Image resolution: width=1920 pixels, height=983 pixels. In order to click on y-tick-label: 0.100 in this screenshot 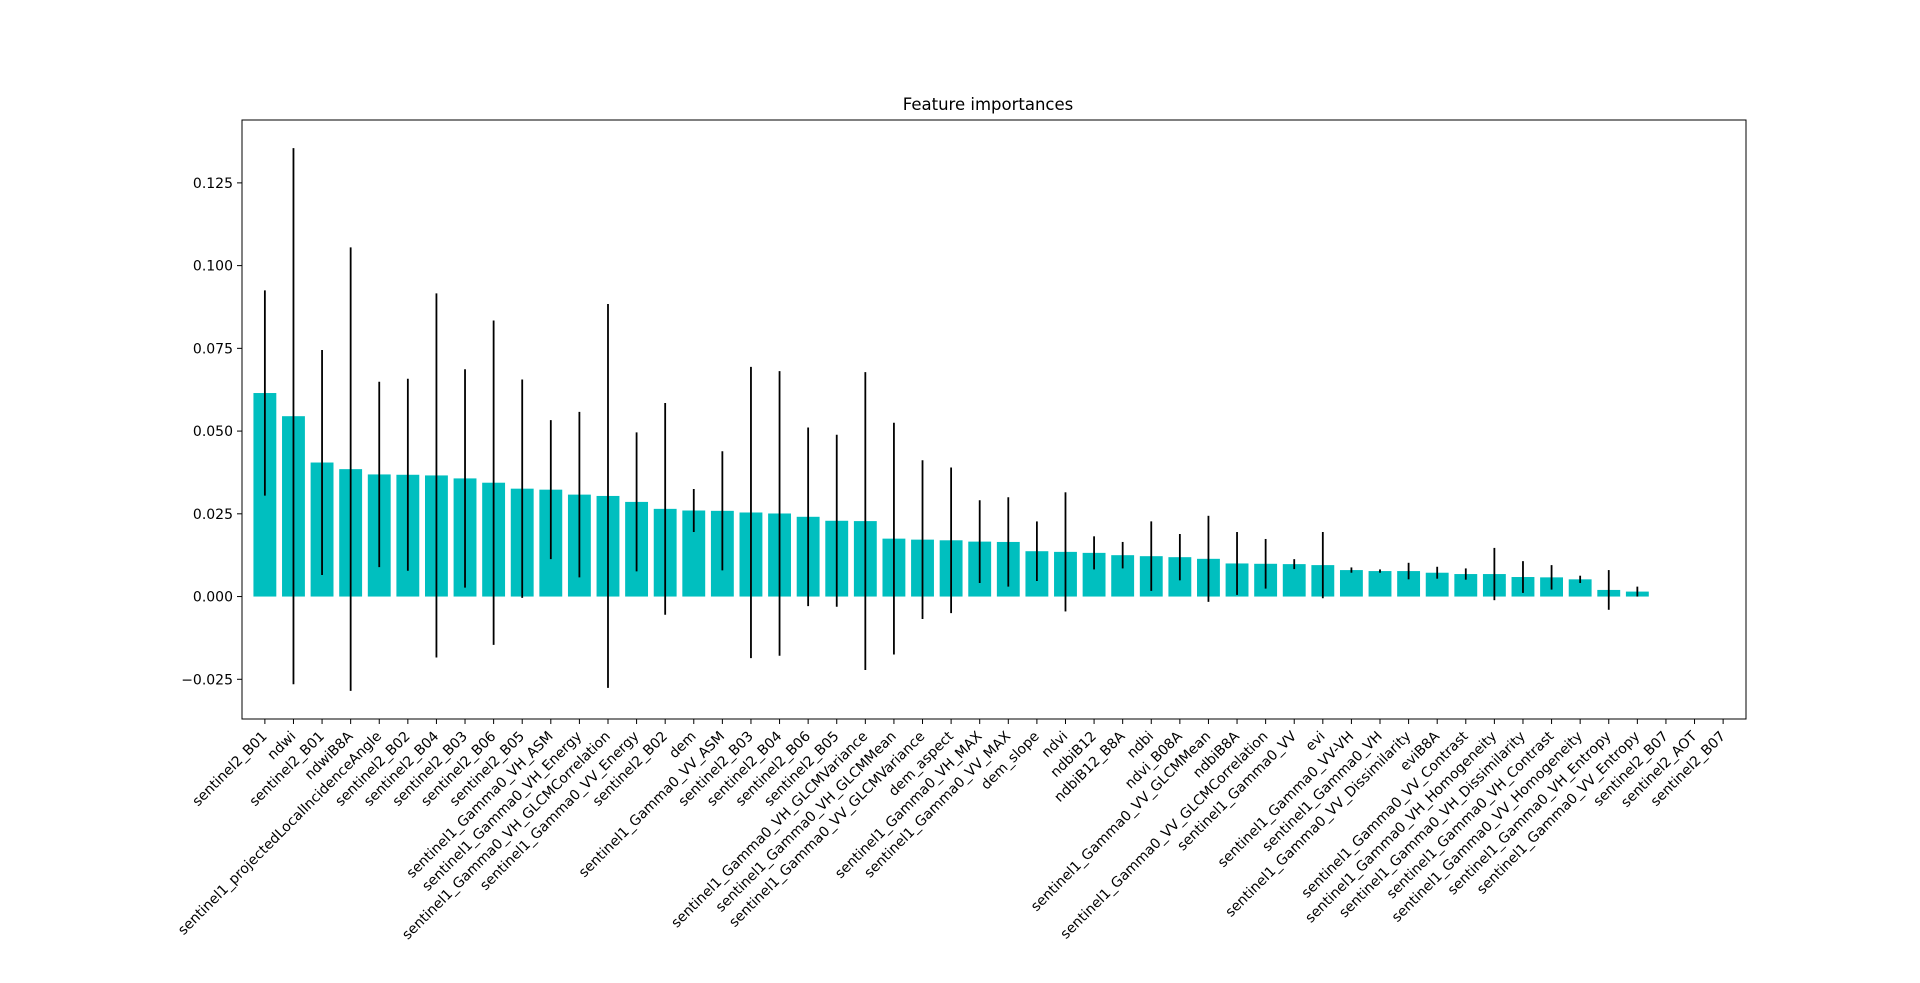, I will do `click(213, 267)`.